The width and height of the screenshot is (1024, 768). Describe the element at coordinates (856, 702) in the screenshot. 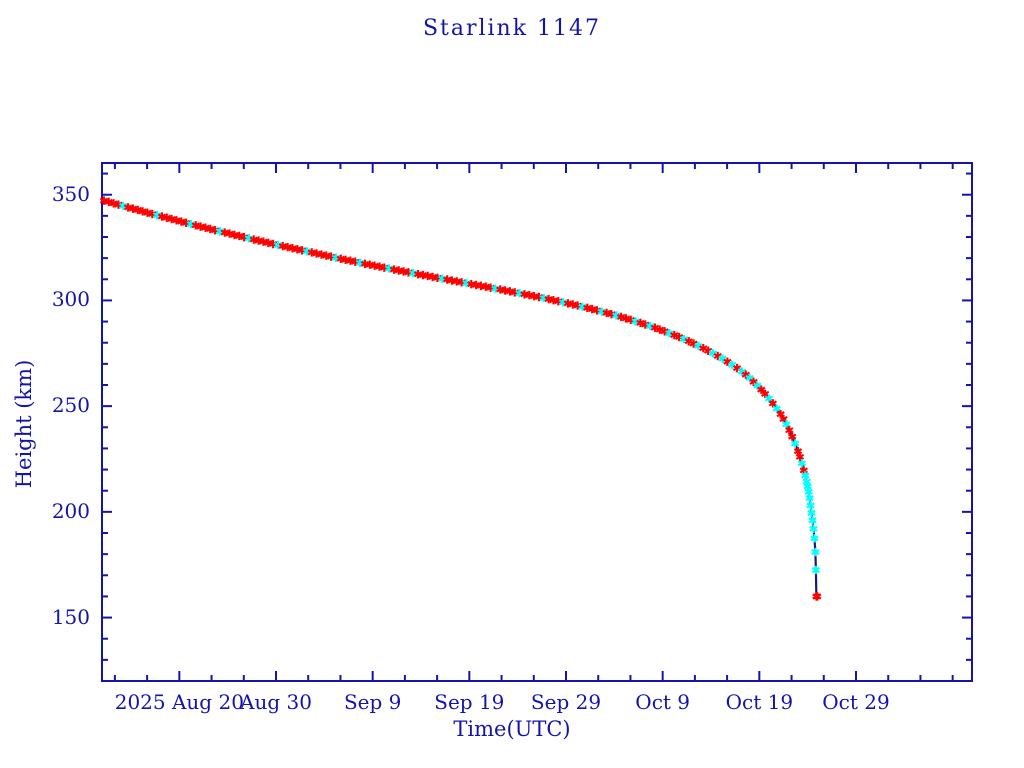

I see `x-tick-label: Oct 29` at that location.